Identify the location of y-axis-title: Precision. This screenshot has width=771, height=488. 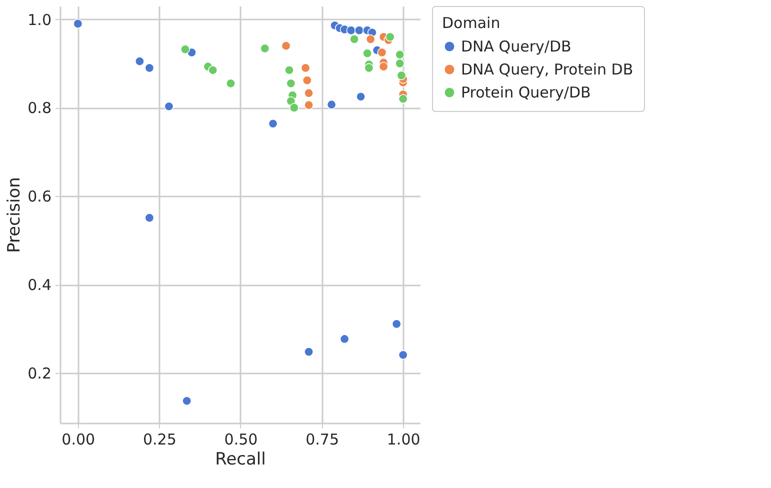
(14, 215).